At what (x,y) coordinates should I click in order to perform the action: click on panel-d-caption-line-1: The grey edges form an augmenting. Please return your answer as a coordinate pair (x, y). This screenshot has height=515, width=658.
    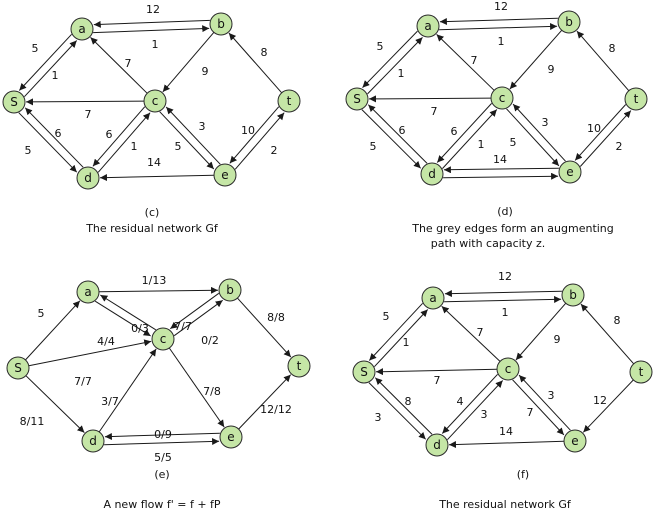
    Looking at the image, I should click on (512, 228).